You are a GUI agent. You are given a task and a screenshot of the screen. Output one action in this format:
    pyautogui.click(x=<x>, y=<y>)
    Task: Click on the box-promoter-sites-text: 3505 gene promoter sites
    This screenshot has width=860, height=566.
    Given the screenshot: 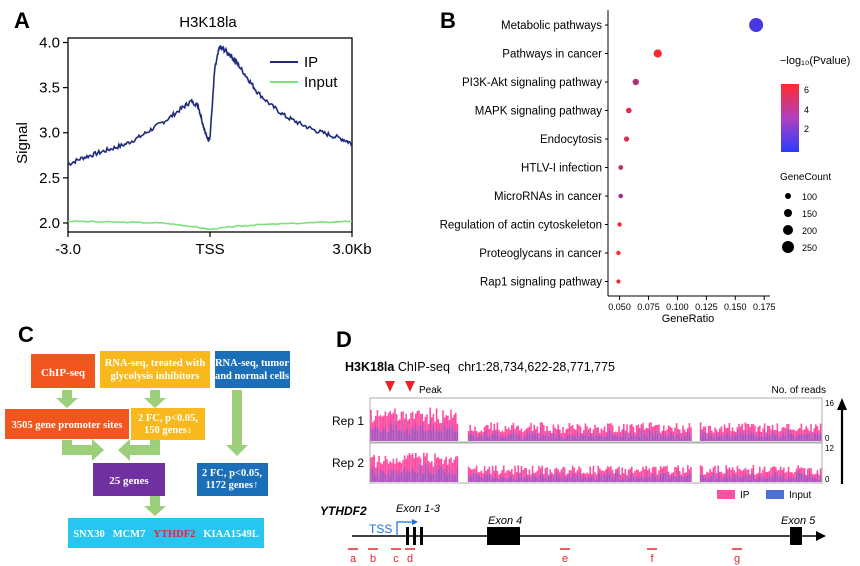 What is the action you would take?
    pyautogui.click(x=67, y=425)
    